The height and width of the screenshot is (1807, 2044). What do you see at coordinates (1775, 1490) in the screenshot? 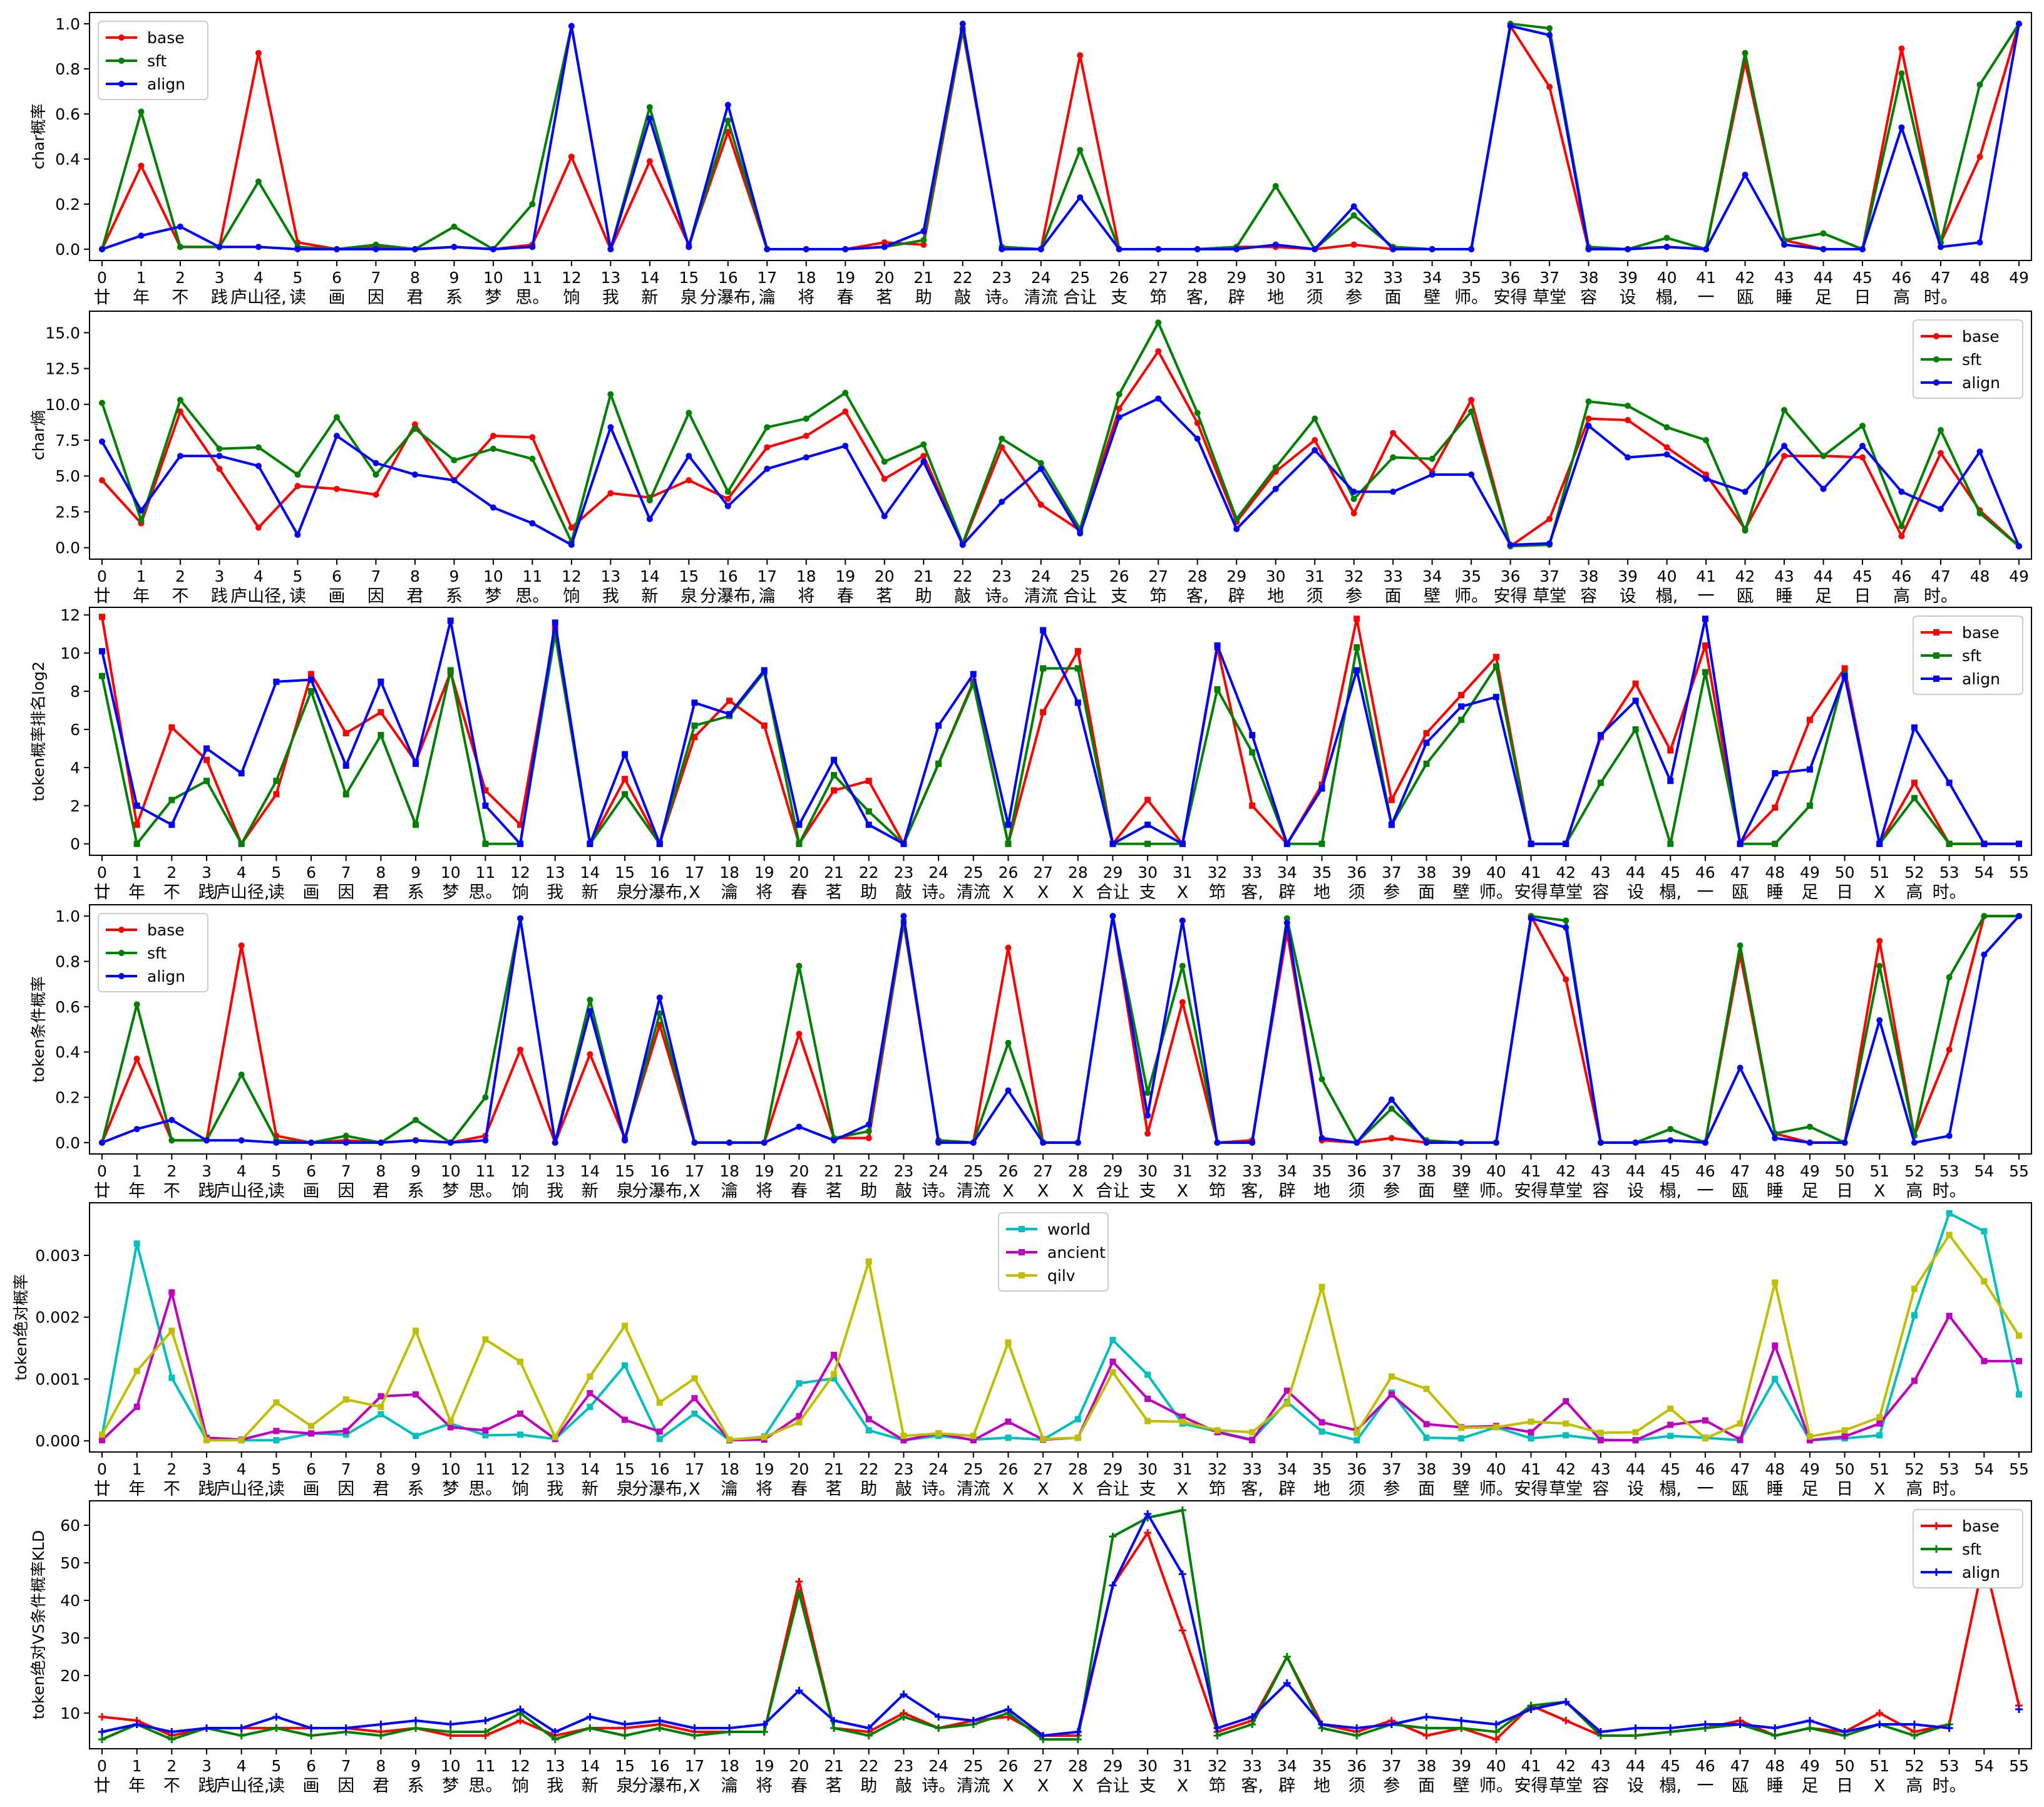
I see `x-category-label: 睡` at bounding box center [1775, 1490].